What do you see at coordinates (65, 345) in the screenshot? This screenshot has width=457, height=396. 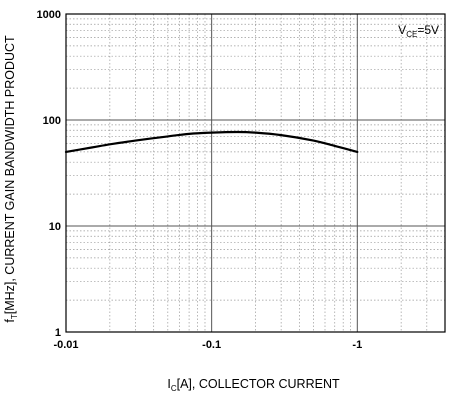 I see `x-tick-label: -0.01` at bounding box center [65, 345].